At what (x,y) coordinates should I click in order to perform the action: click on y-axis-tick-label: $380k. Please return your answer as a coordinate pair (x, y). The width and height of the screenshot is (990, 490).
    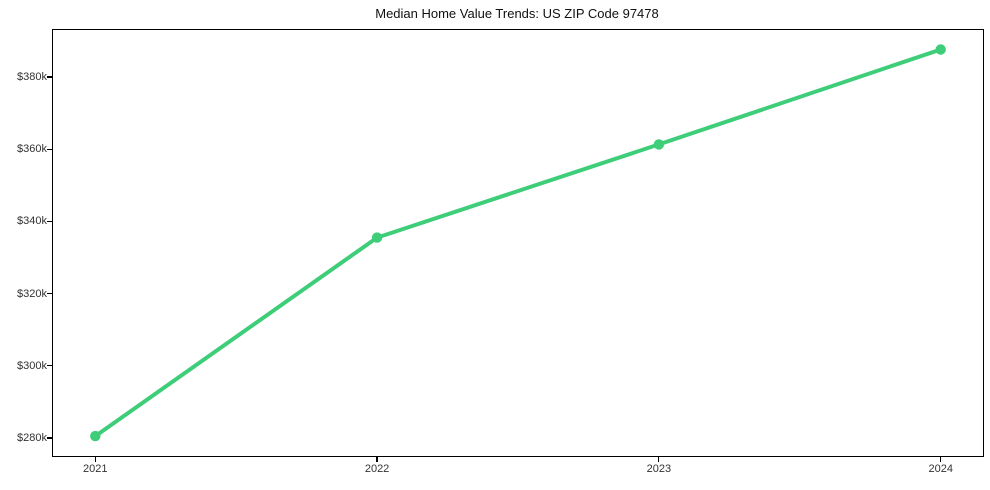
    Looking at the image, I should click on (32, 76).